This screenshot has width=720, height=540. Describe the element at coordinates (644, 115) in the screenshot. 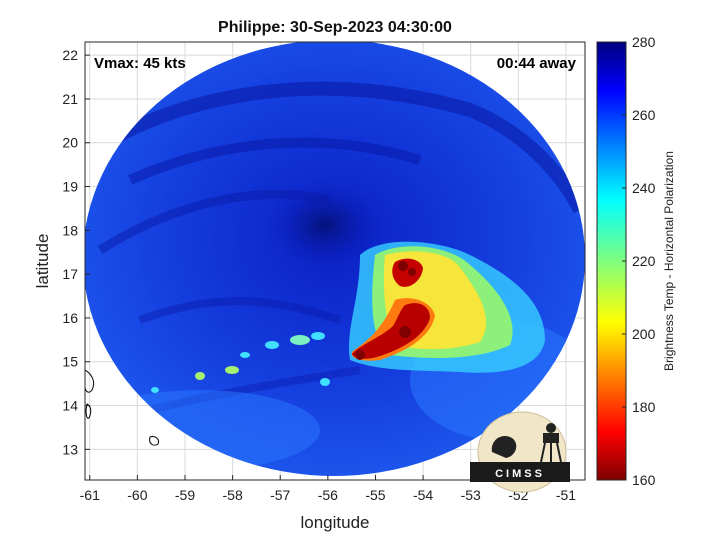

I see `colorbar-tick-label: 260` at that location.